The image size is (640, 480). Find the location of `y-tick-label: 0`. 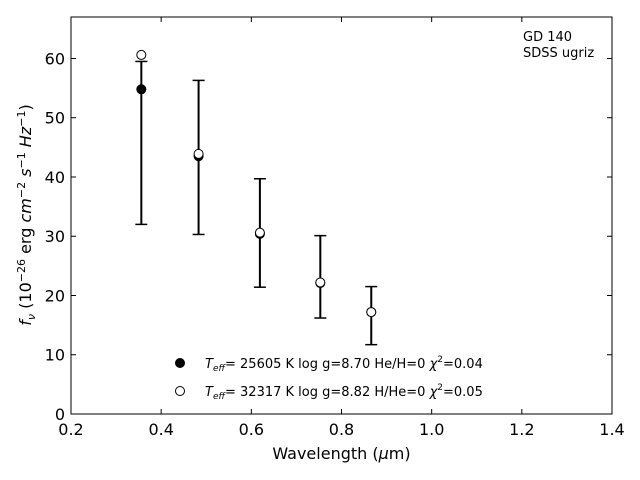

y-tick-label: 0 is located at coordinates (60, 414).